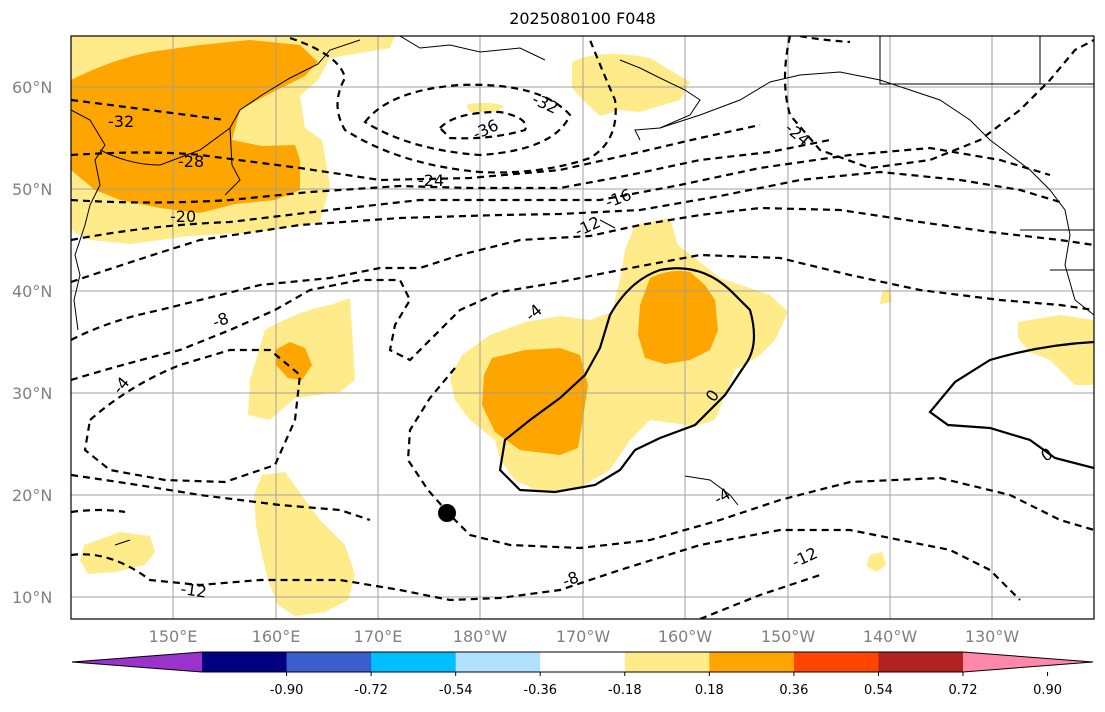 The height and width of the screenshot is (712, 1105). What do you see at coordinates (963, 690) in the screenshot?
I see `colorbar-tick-label: 0.72` at bounding box center [963, 690].